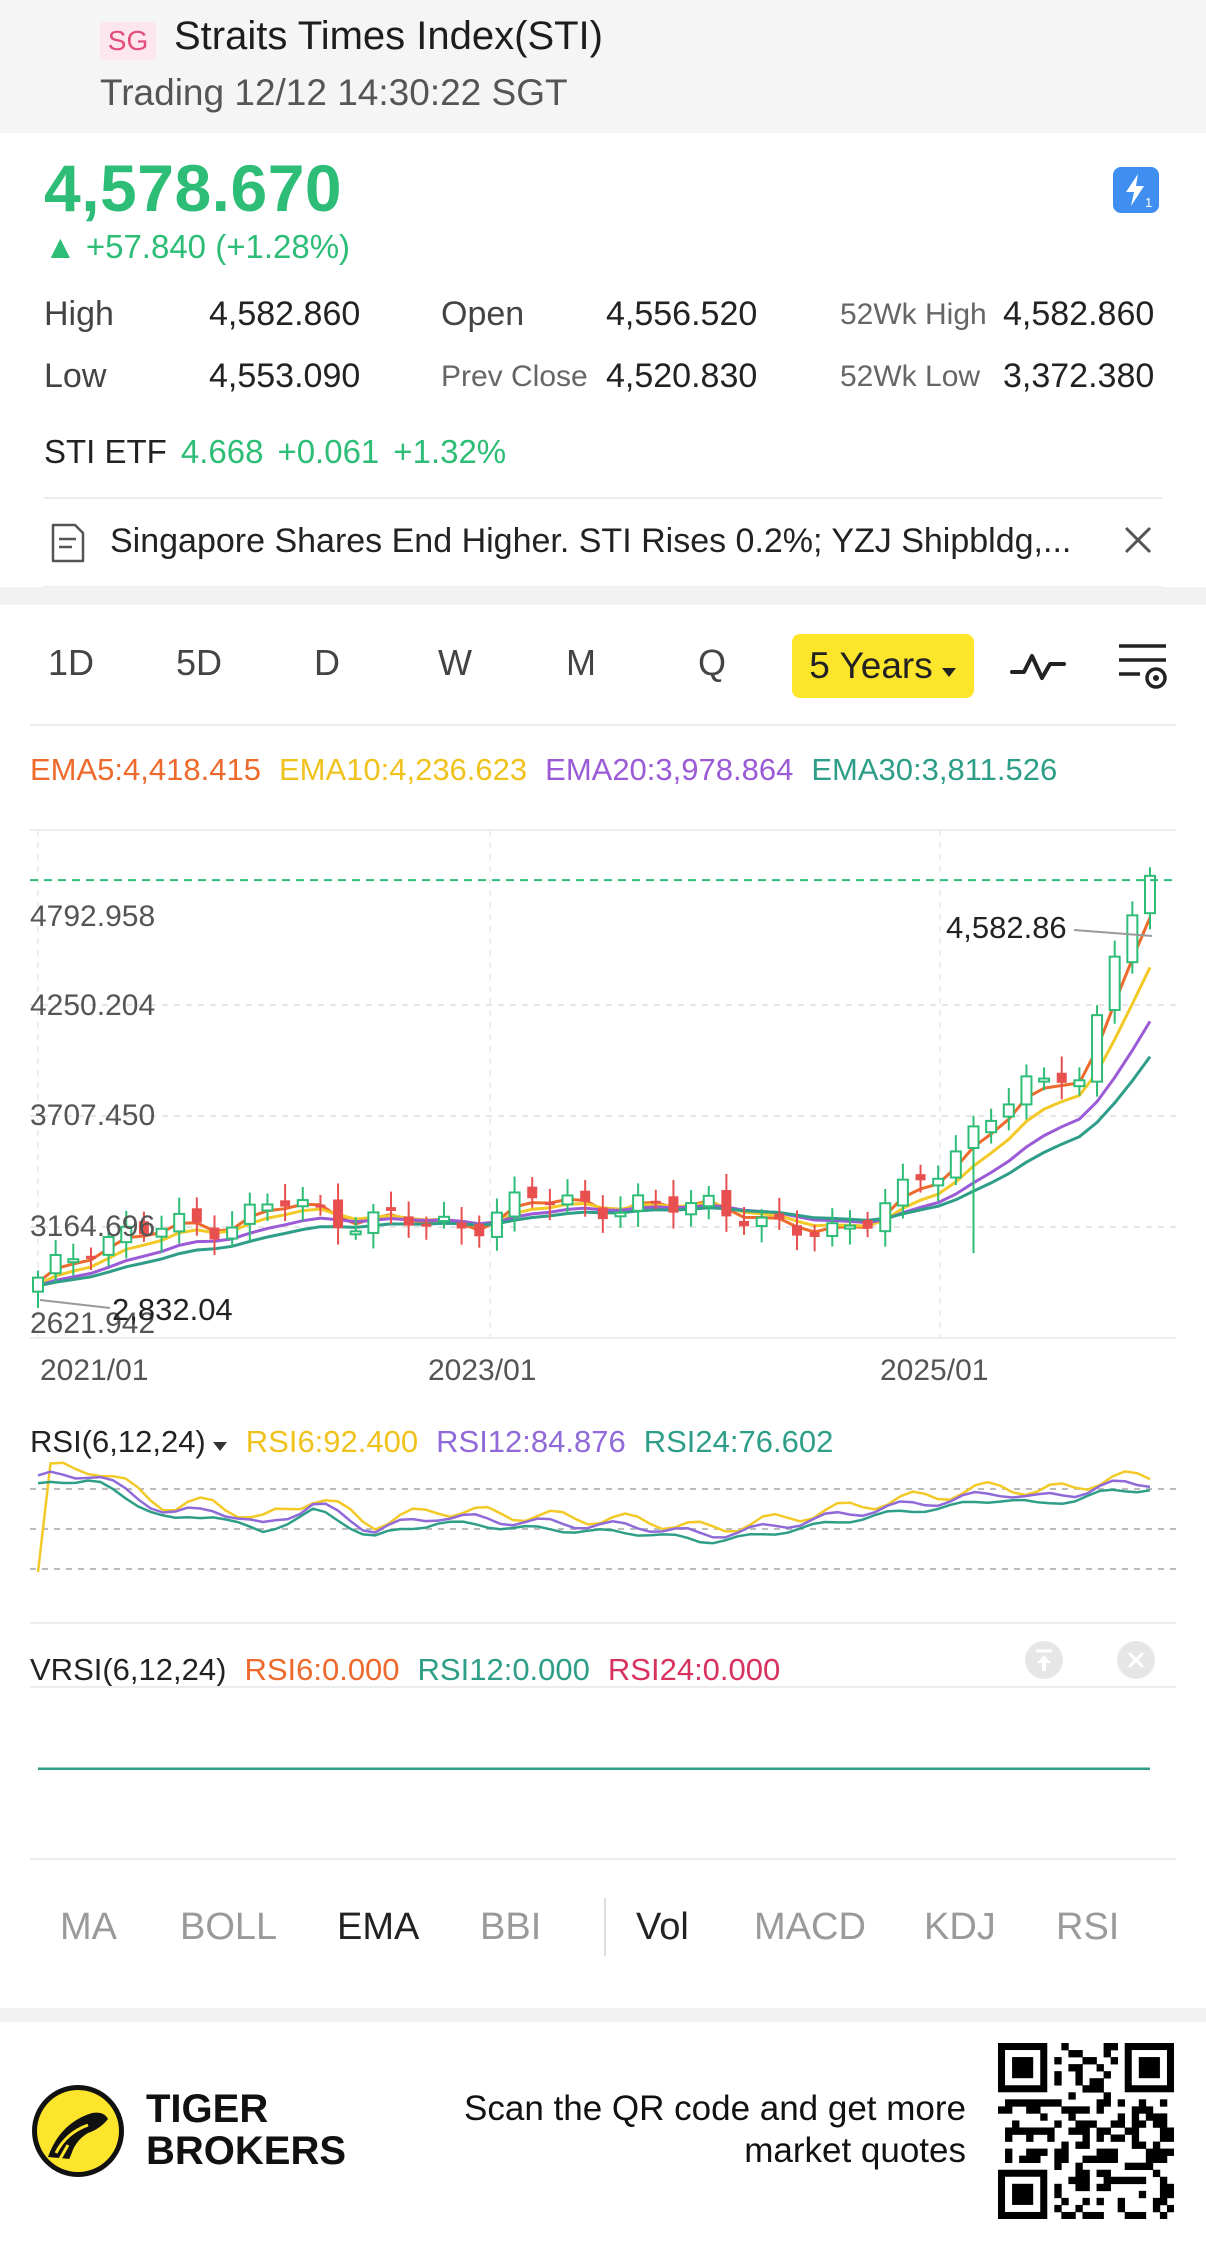 Image resolution: width=1206 pixels, height=2252 pixels. What do you see at coordinates (1148, 202) in the screenshot?
I see `svg-text: 1` at bounding box center [1148, 202].